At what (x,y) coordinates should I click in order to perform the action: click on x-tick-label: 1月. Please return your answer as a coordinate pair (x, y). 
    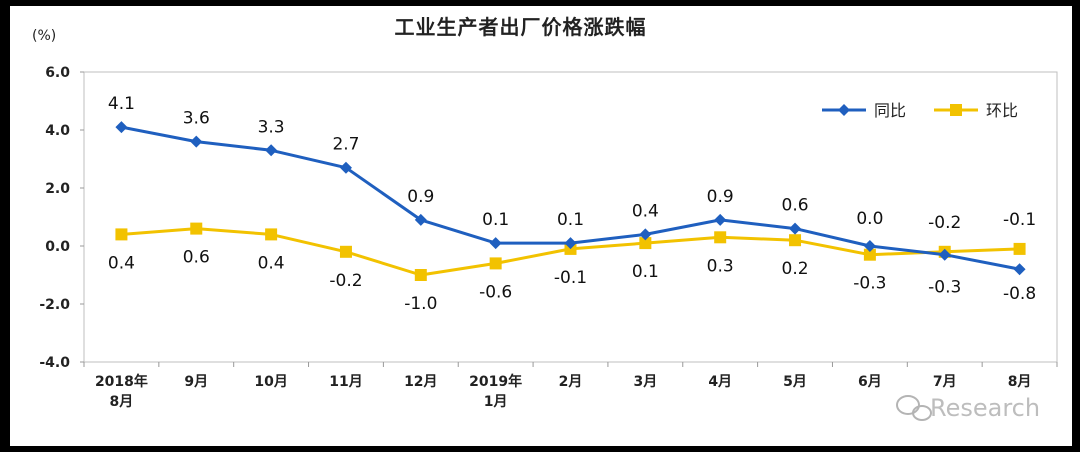
    Looking at the image, I should click on (496, 402).